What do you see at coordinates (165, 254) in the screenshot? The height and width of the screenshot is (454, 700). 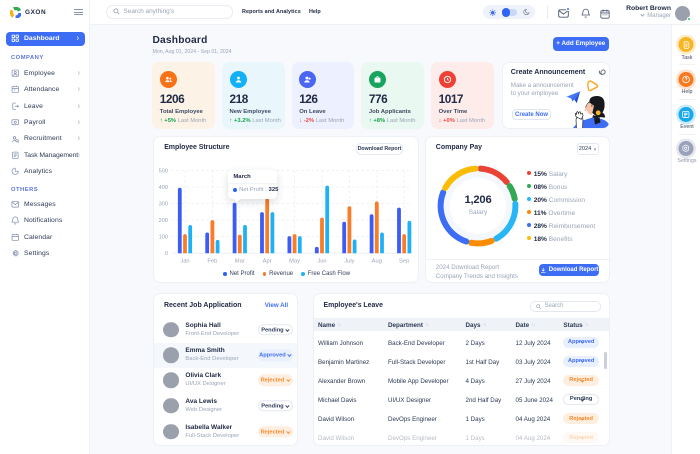 I see `svg-text: 0` at bounding box center [165, 254].